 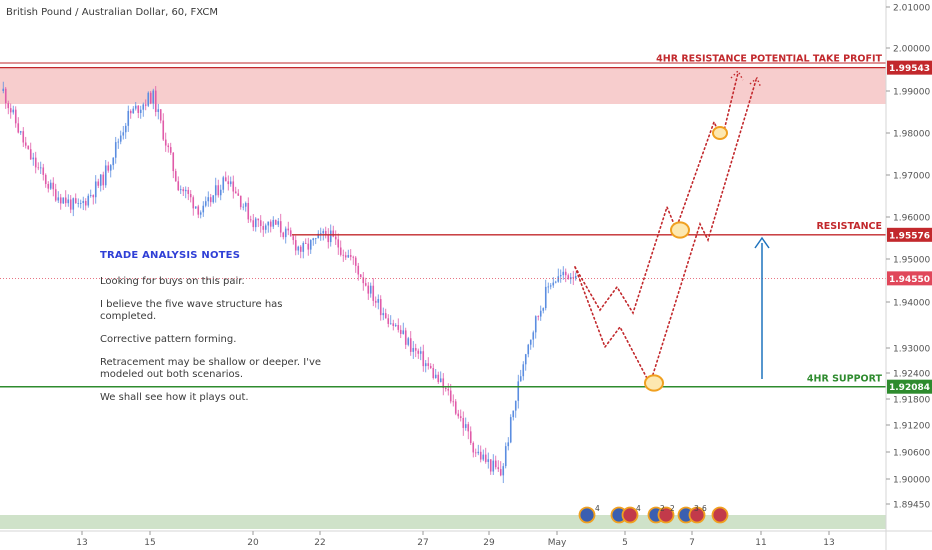 I want to click on x-tick-label: 29, so click(x=489, y=543).